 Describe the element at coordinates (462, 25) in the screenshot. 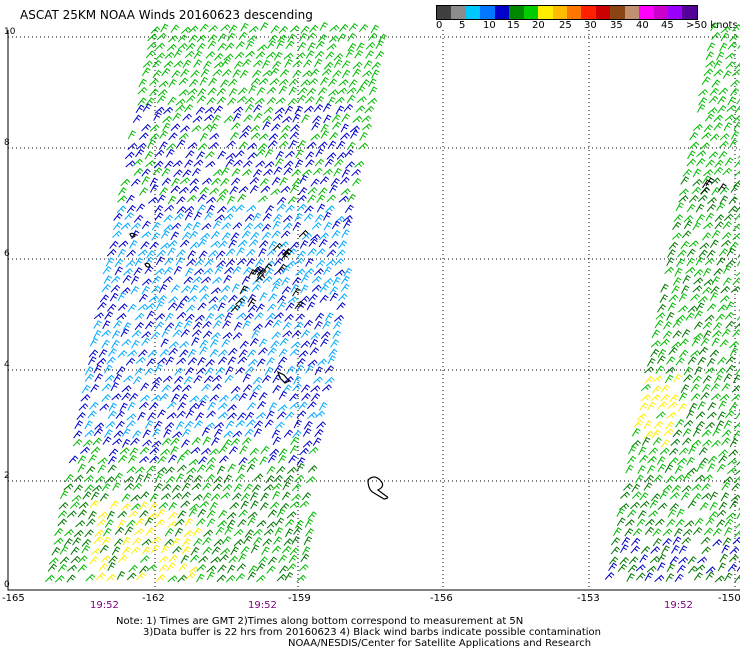

I see `scale-label: 5` at that location.